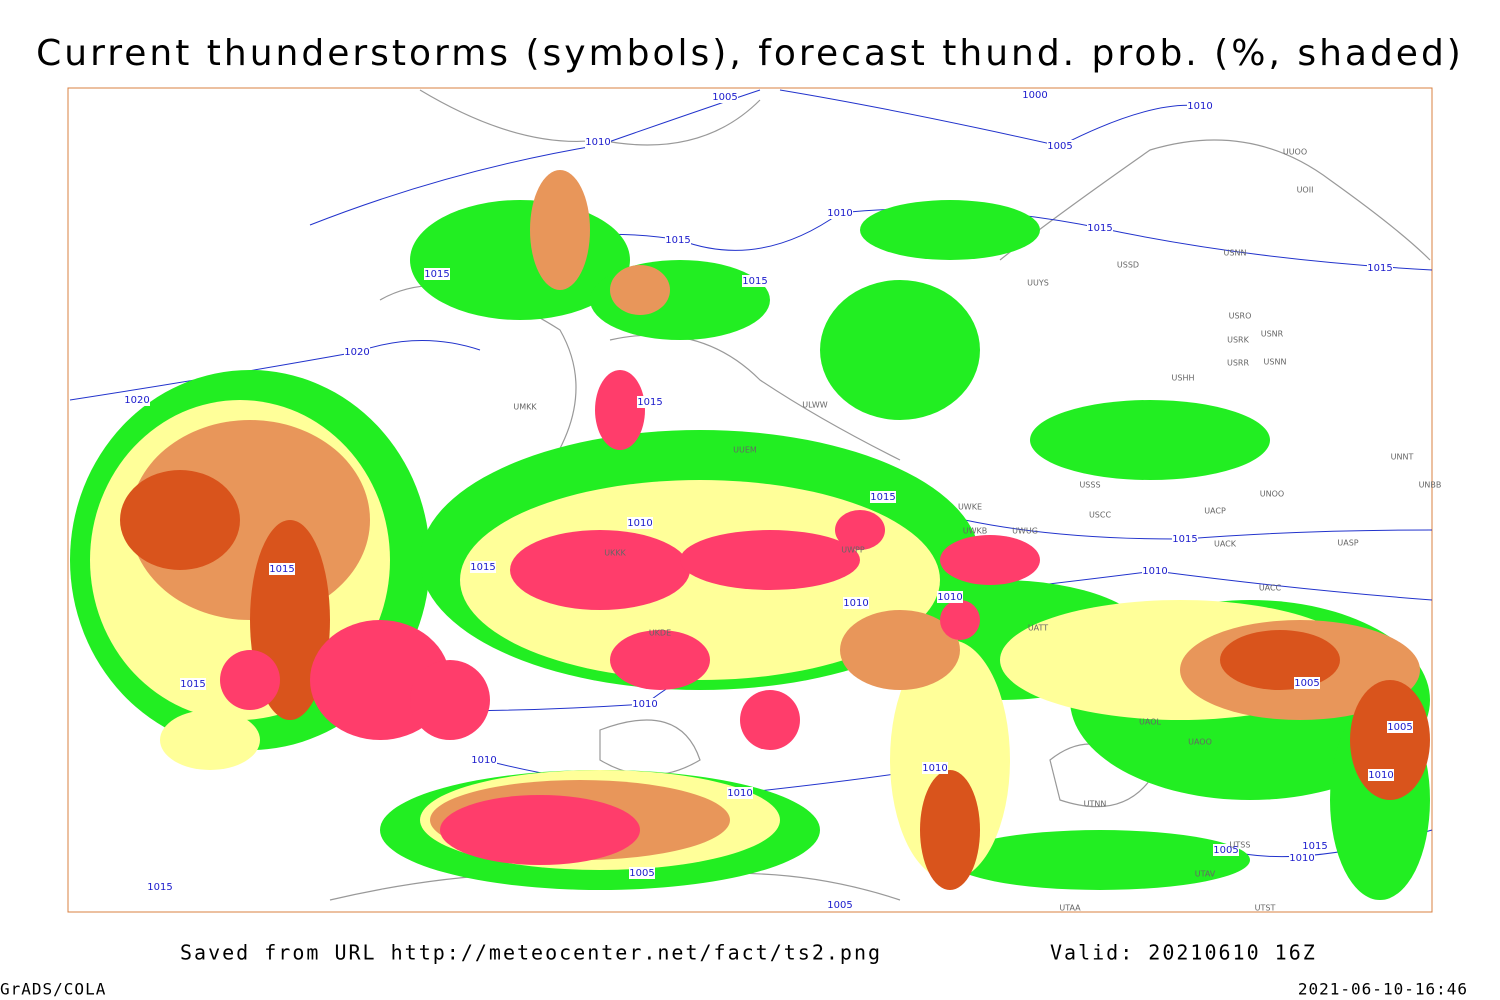 This screenshot has width=1500, height=1000. I want to click on station-code: USCC, so click(1100, 515).